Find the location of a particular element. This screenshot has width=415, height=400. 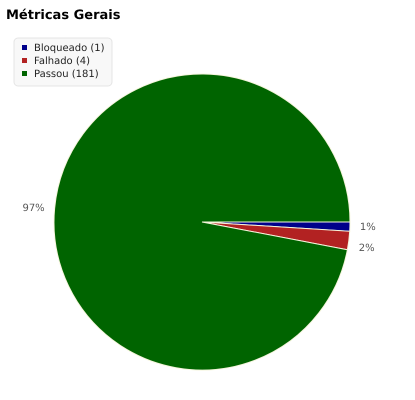

legend-label: Passou (181) is located at coordinates (66, 74).